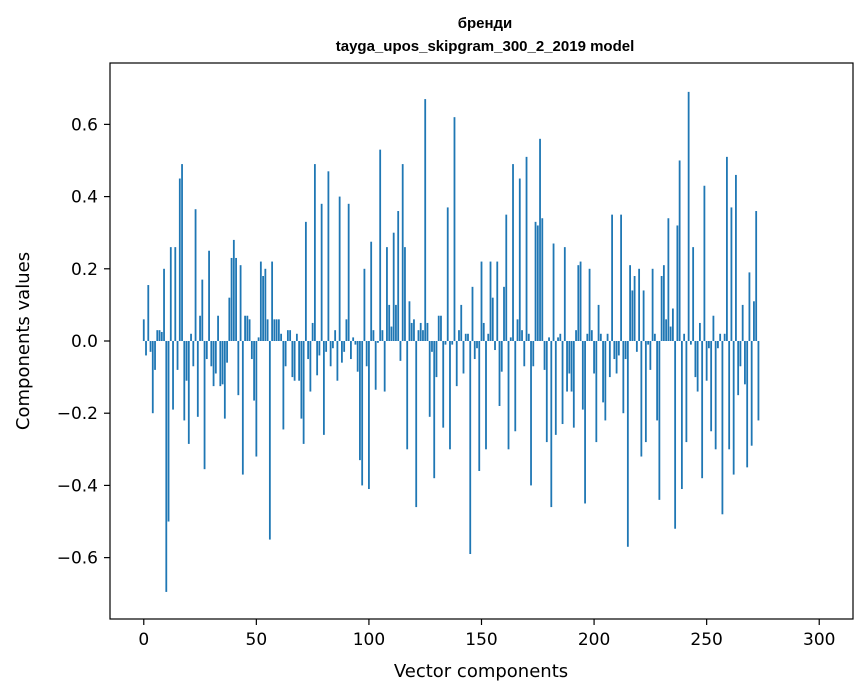 The image size is (867, 696). Describe the element at coordinates (594, 640) in the screenshot. I see `x-tick-label-200: 200` at that location.